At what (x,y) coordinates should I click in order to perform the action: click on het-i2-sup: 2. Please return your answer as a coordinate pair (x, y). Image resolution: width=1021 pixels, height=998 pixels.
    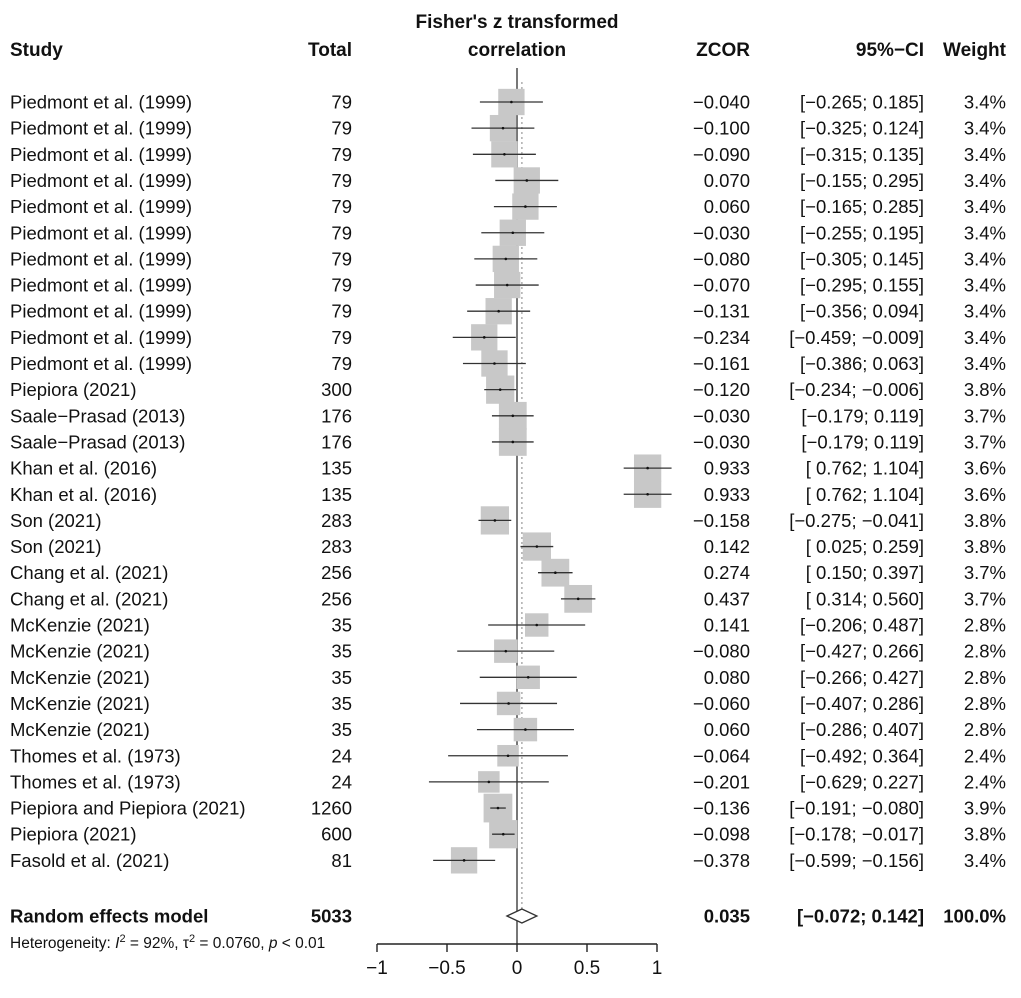
    Looking at the image, I should click on (122, 939).